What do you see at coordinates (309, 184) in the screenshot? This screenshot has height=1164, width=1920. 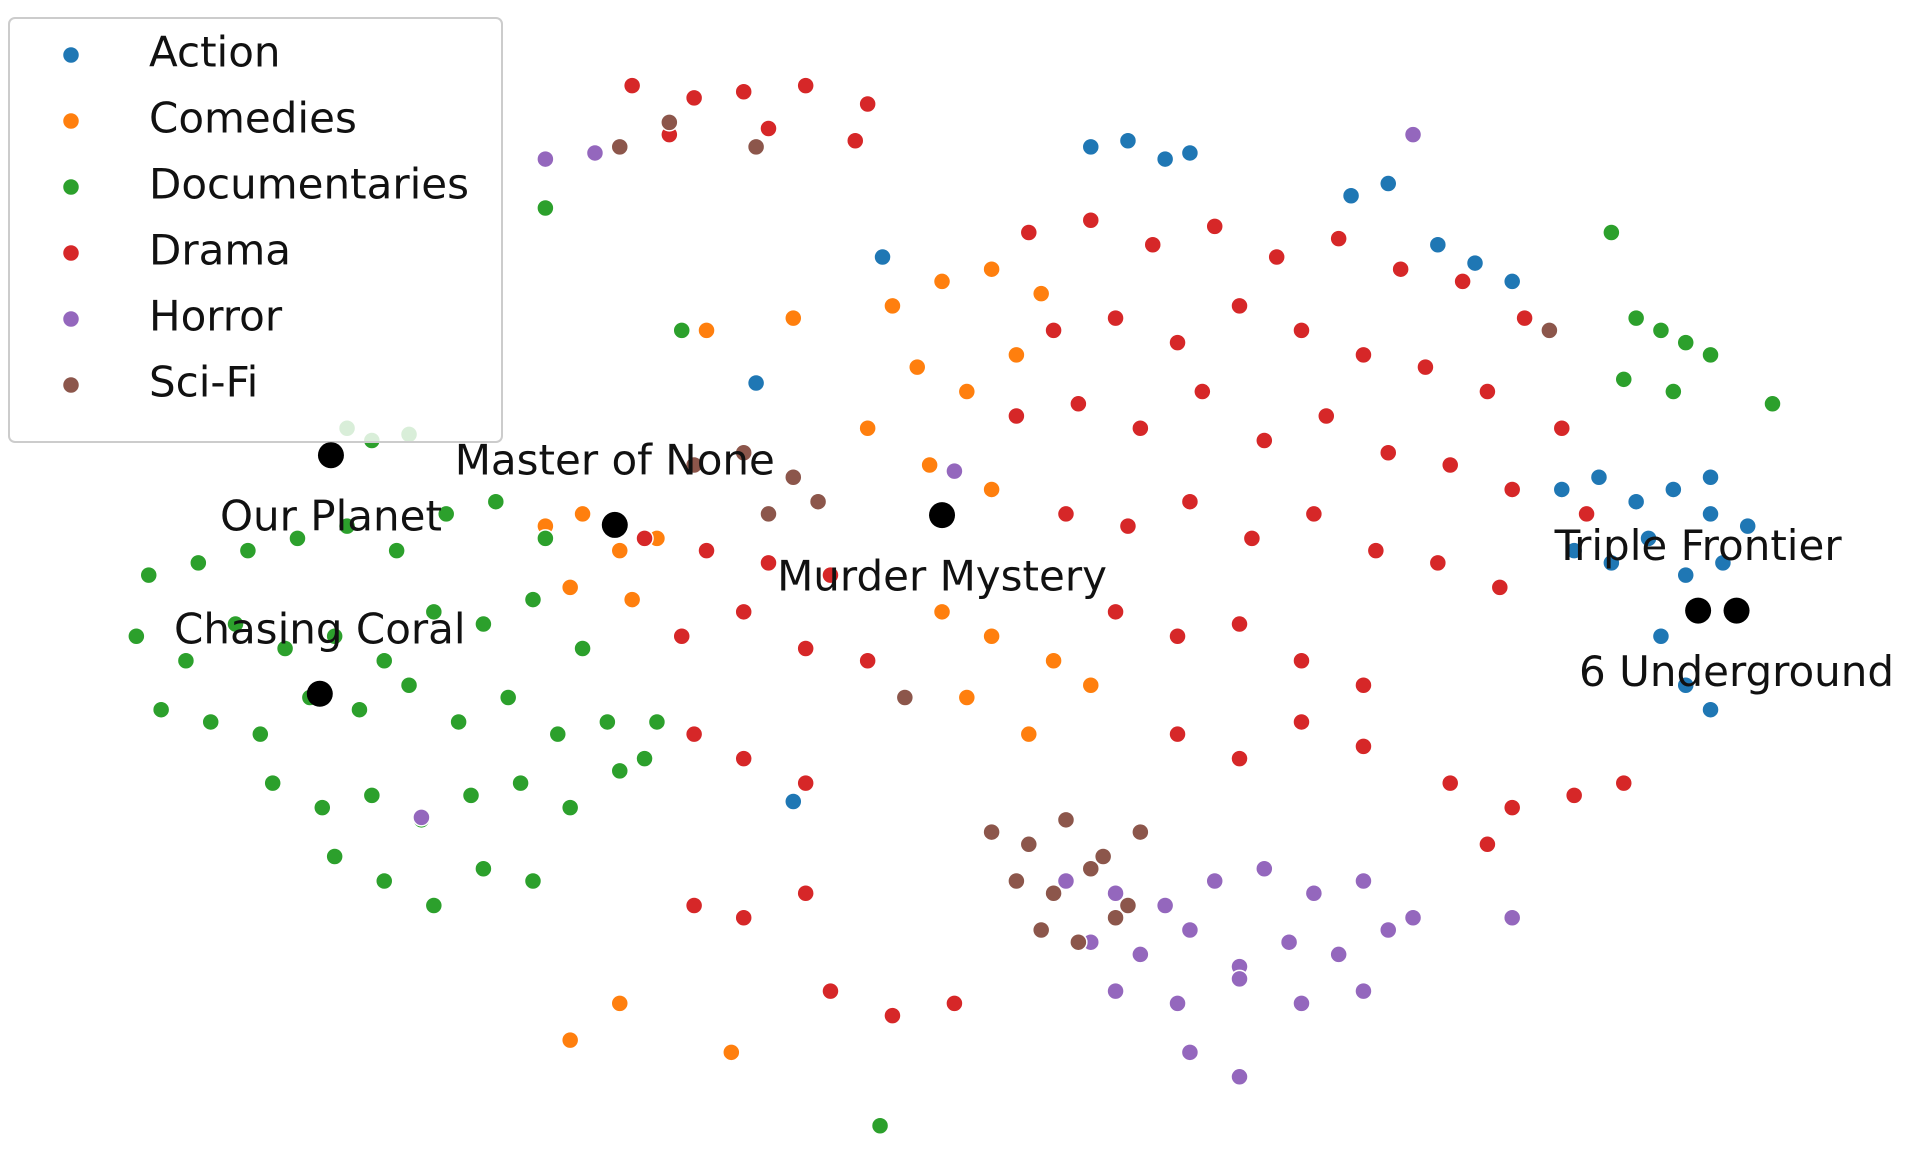 I see `legend-label: Documentaries` at bounding box center [309, 184].